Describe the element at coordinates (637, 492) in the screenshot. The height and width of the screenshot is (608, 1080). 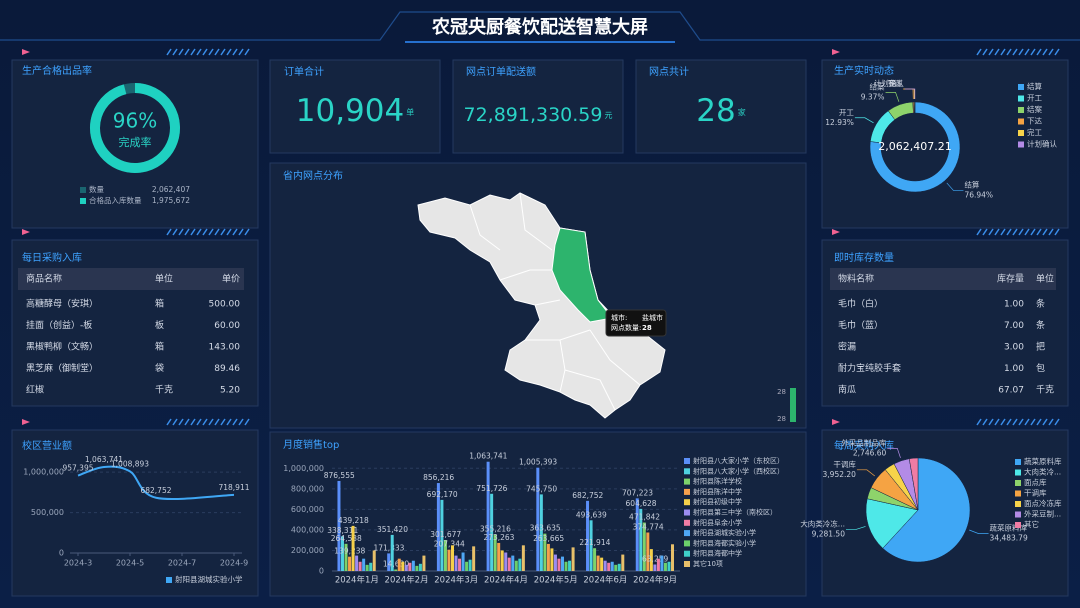
I see `data-label: 707,223` at that location.